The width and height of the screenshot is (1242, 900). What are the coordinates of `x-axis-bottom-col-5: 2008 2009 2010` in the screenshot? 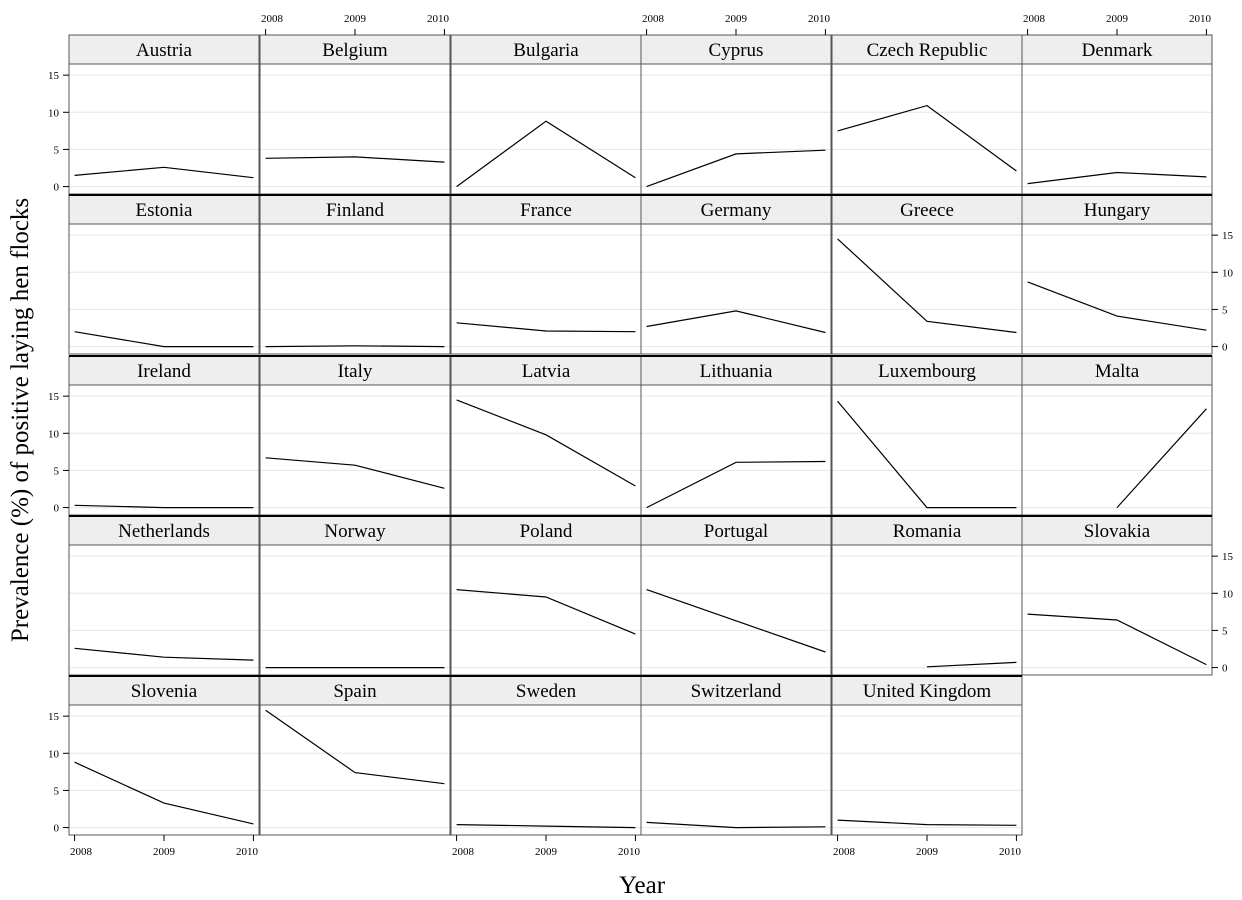 It's located at (927, 846).